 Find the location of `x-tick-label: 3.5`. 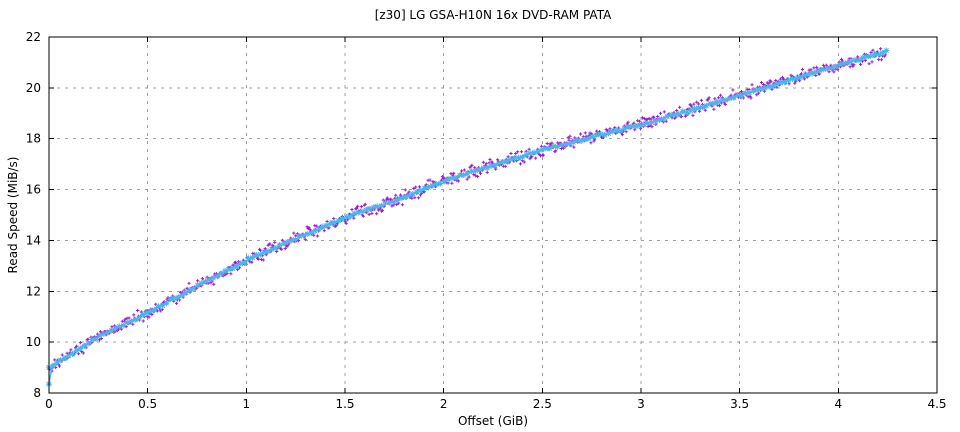

x-tick-label: 3.5 is located at coordinates (739, 404).